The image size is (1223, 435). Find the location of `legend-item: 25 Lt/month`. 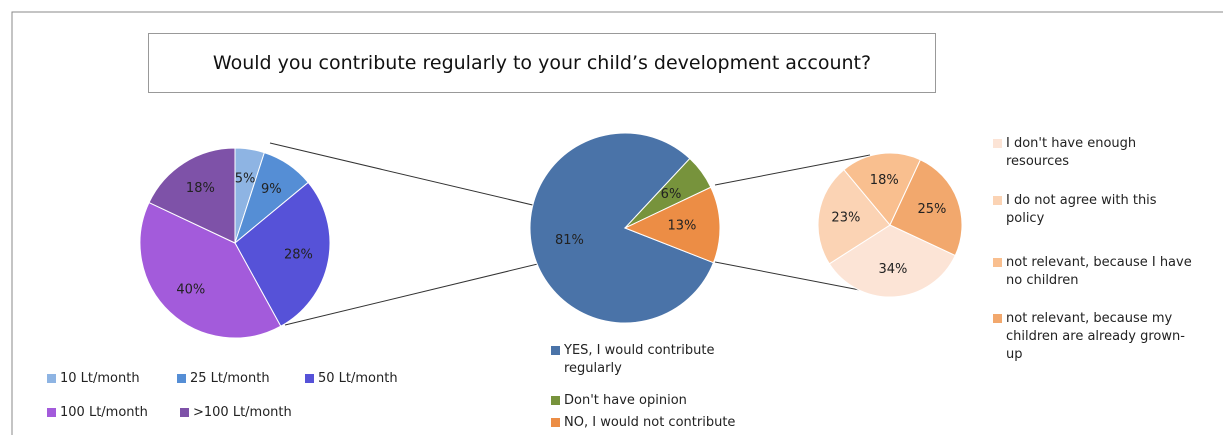

legend-item: 25 Lt/month is located at coordinates (223, 379).